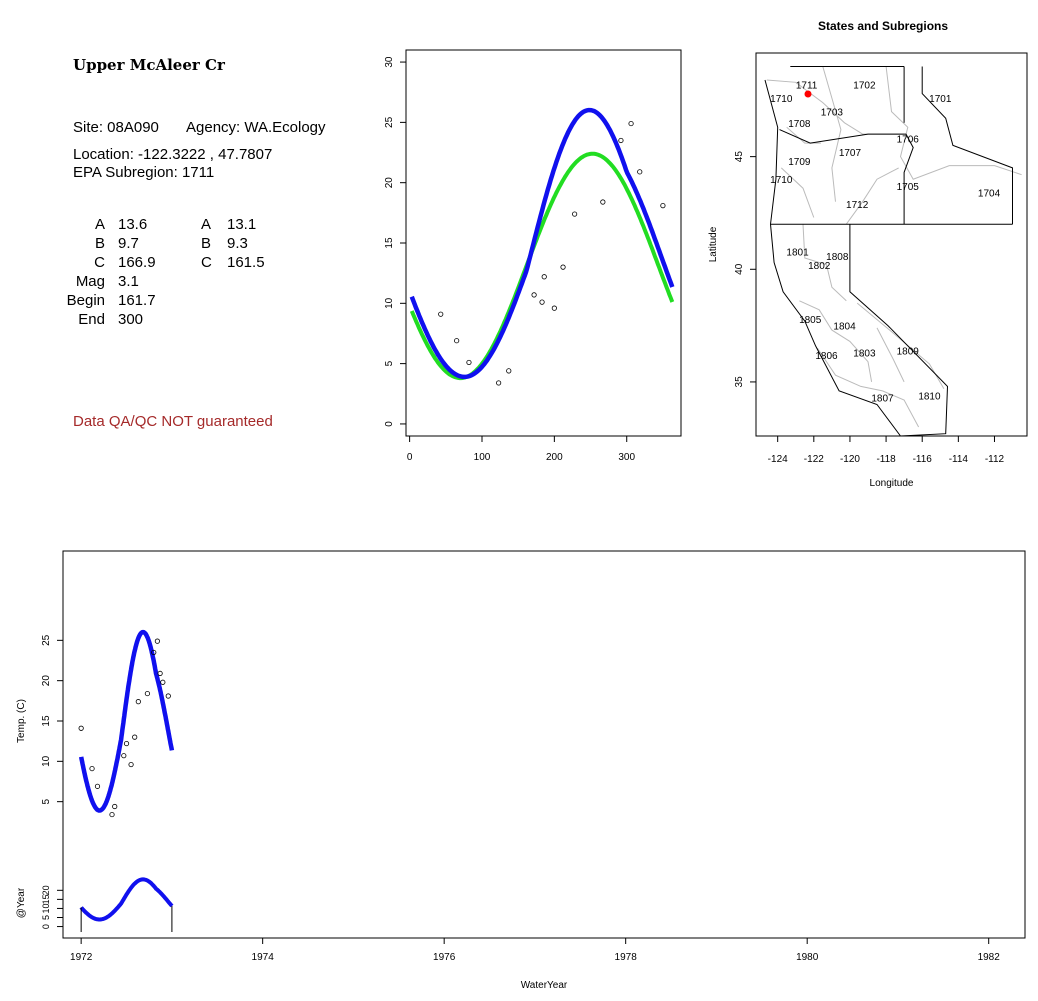 The width and height of the screenshot is (1038, 1001). Describe the element at coordinates (263, 957) in the screenshot. I see `x-tick-label: 1974` at that location.